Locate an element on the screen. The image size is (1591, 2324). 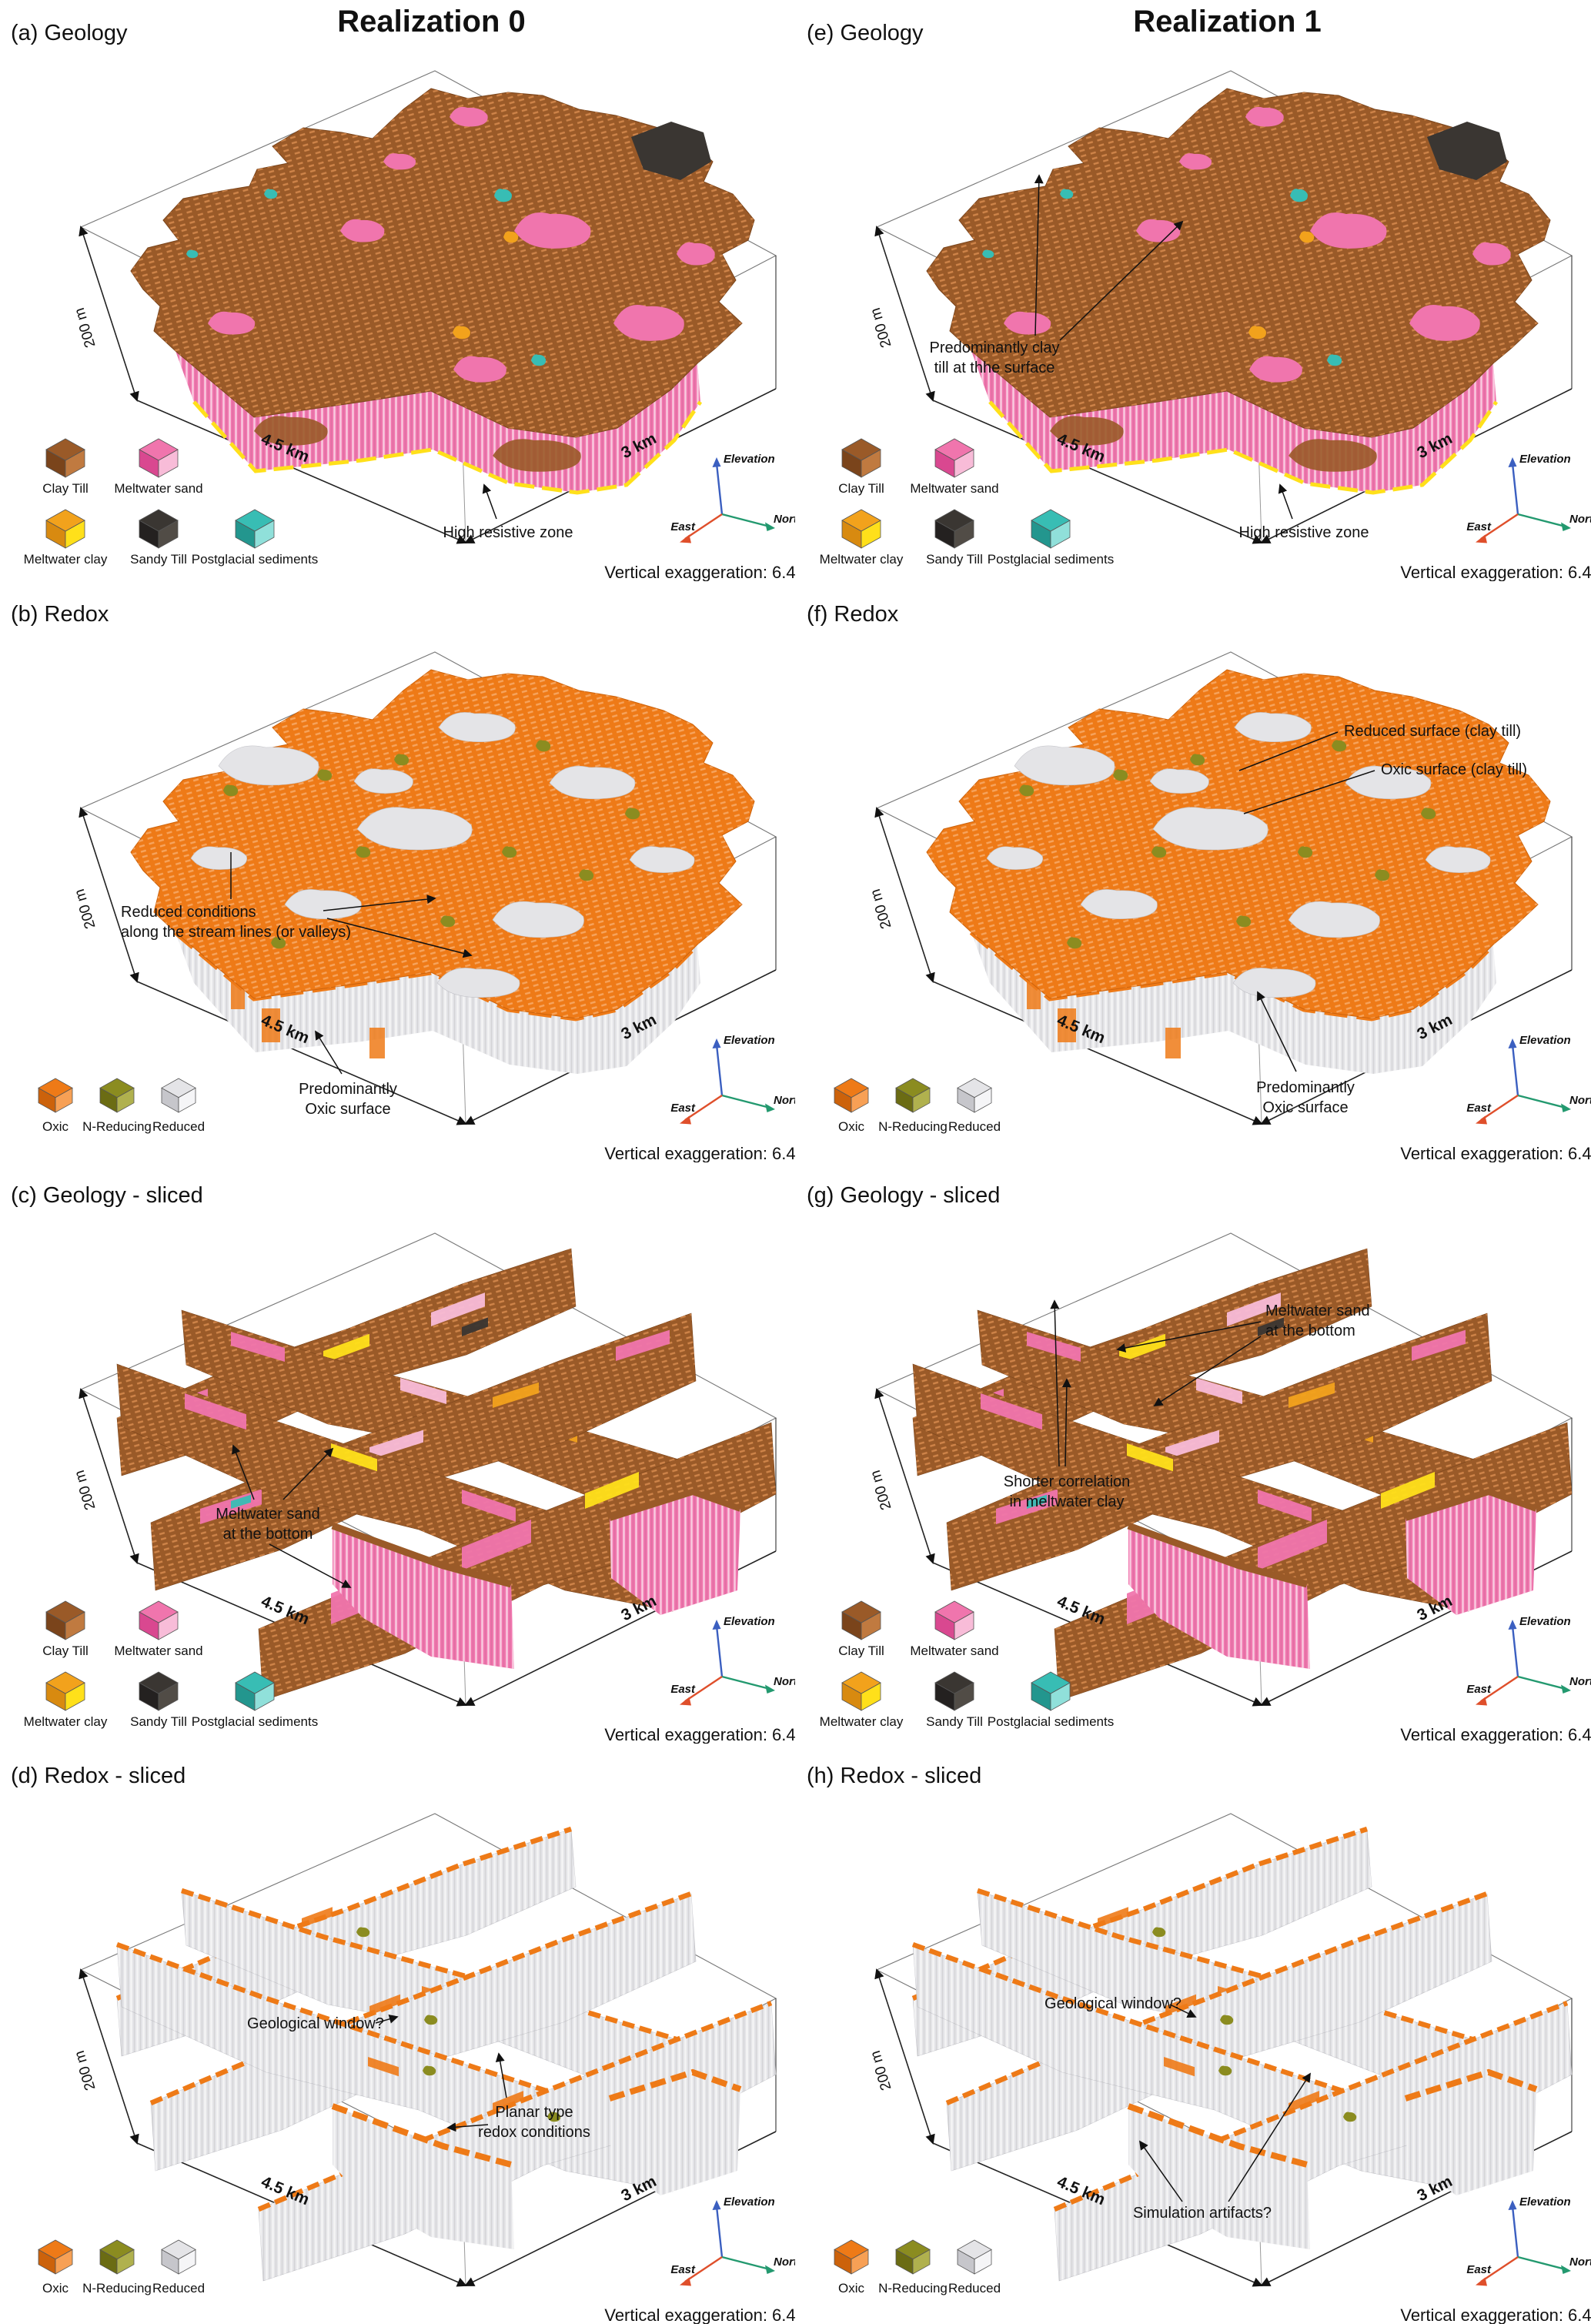
legend-label: Postglacial sediments is located at coordinates (255, 559).